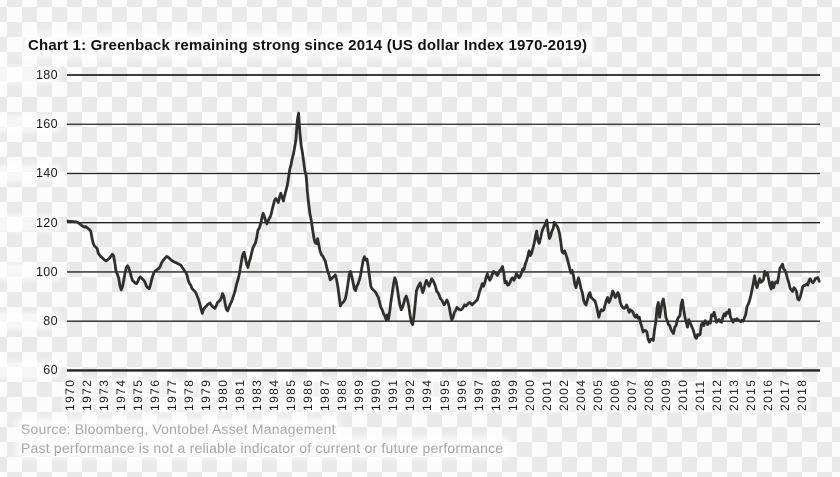  Describe the element at coordinates (495, 394) in the screenshot. I see `x-axis-label: 1998` at that location.